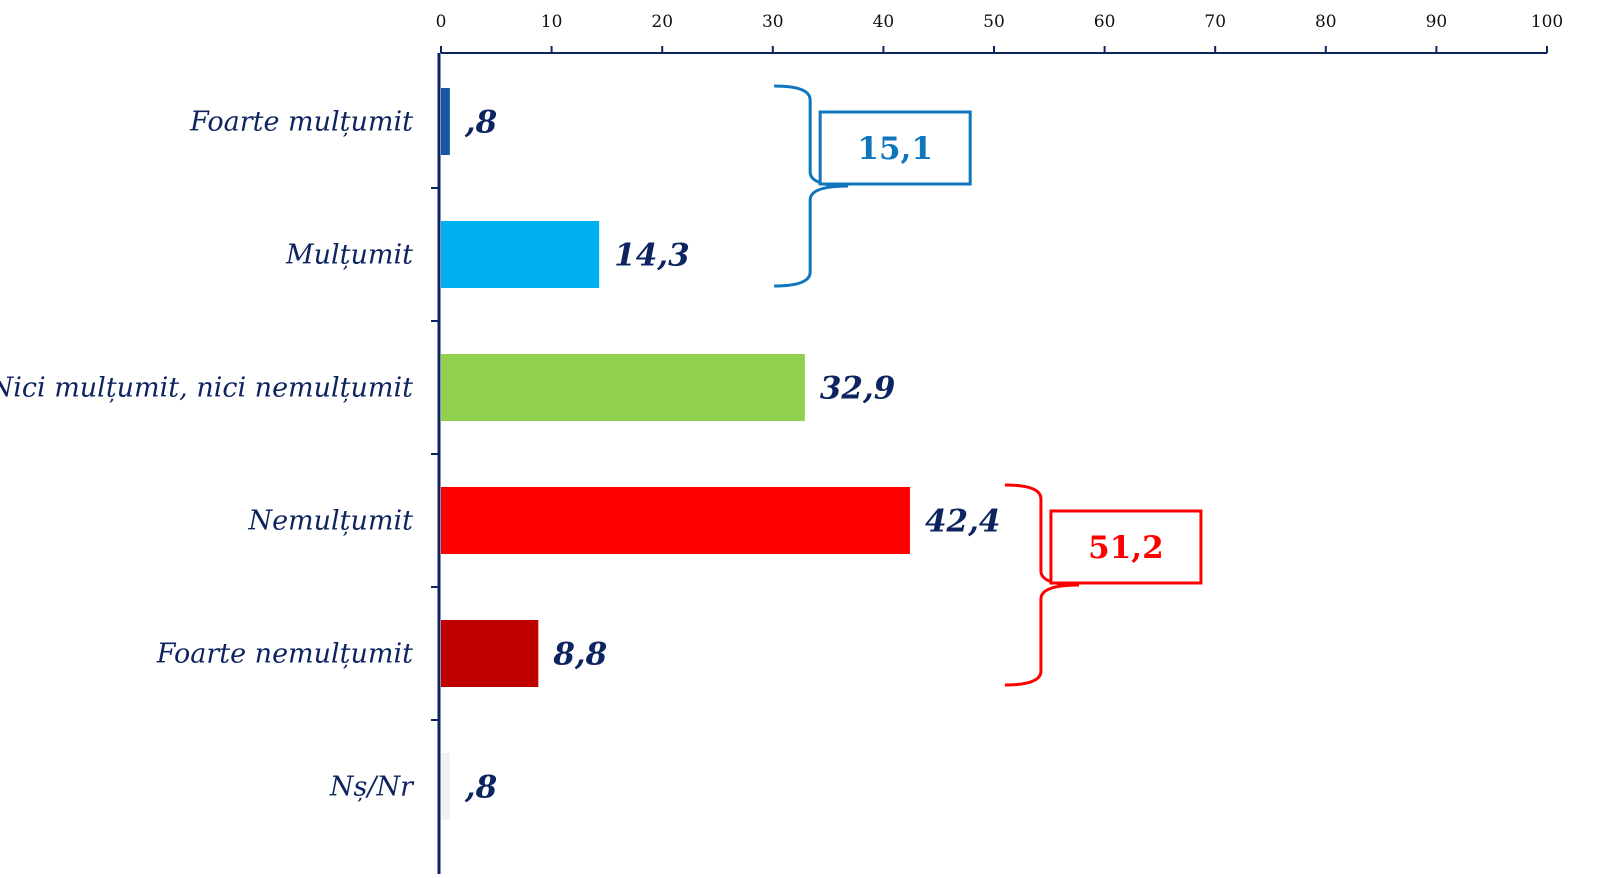 The width and height of the screenshot is (1608, 878). What do you see at coordinates (552, 22) in the screenshot?
I see `x-tick-label: 10` at bounding box center [552, 22].